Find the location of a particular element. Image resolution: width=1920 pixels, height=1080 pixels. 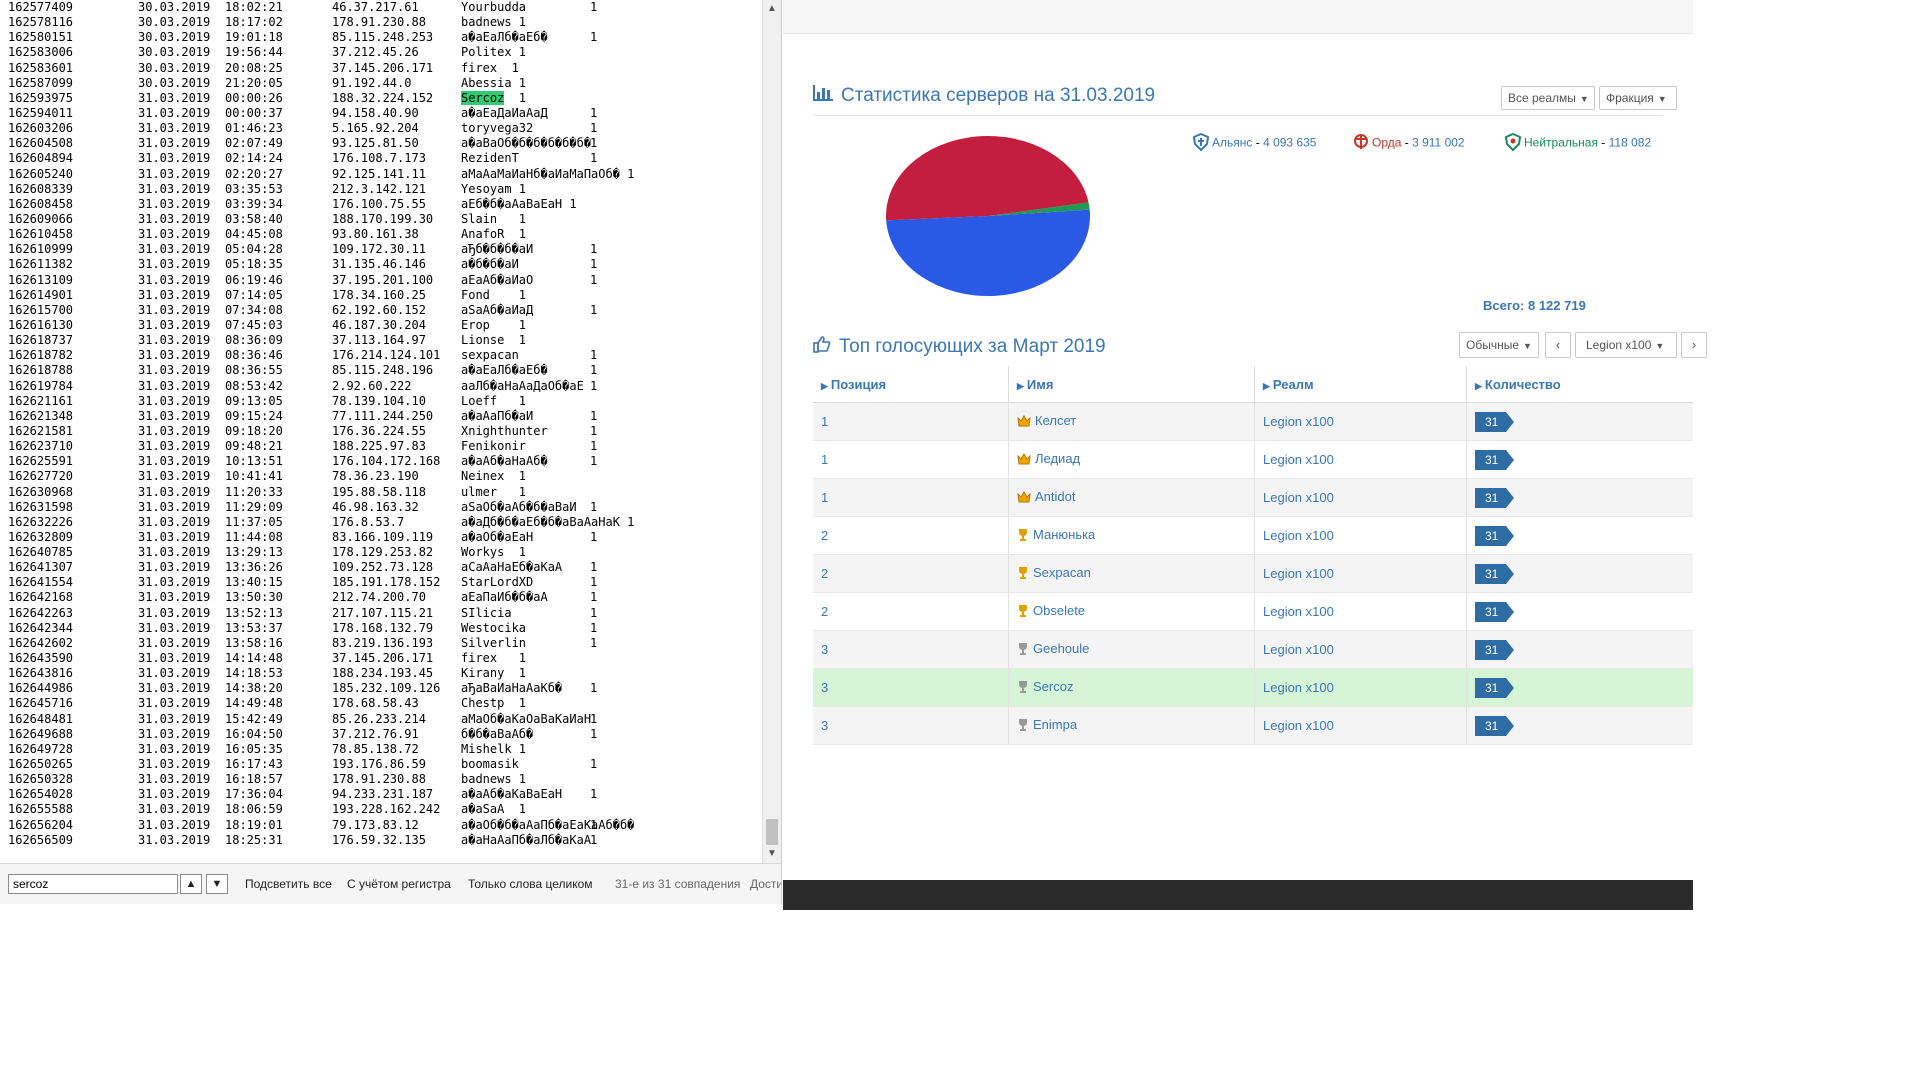

player-name-link: Sexpacan is located at coordinates (1062, 573).